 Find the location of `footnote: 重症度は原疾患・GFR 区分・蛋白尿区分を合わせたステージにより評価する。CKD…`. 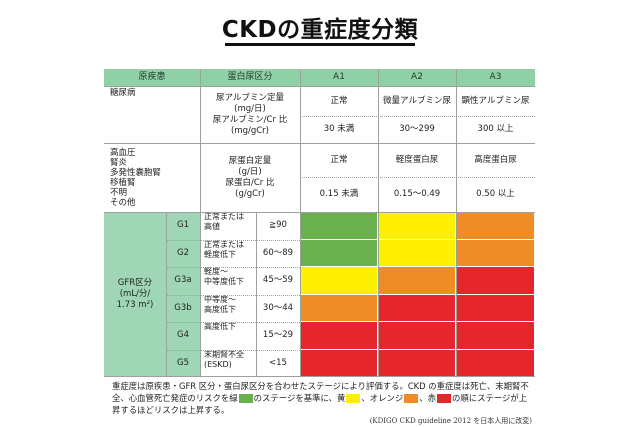

footnote: 重症度は原疾患・GFR 区分・蛋白尿区分を合わせたステージにより評価する。CKD… is located at coordinates (322, 398).